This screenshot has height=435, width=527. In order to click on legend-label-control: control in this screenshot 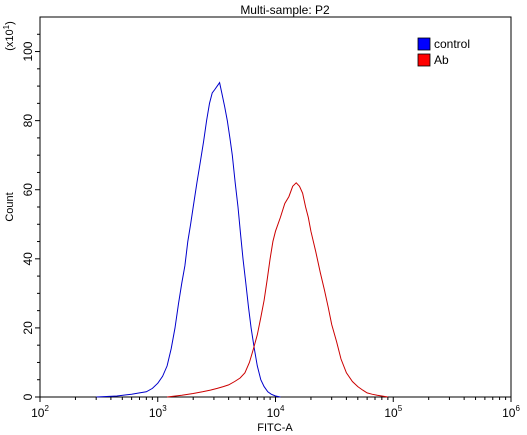, I will do `click(452, 44)`.